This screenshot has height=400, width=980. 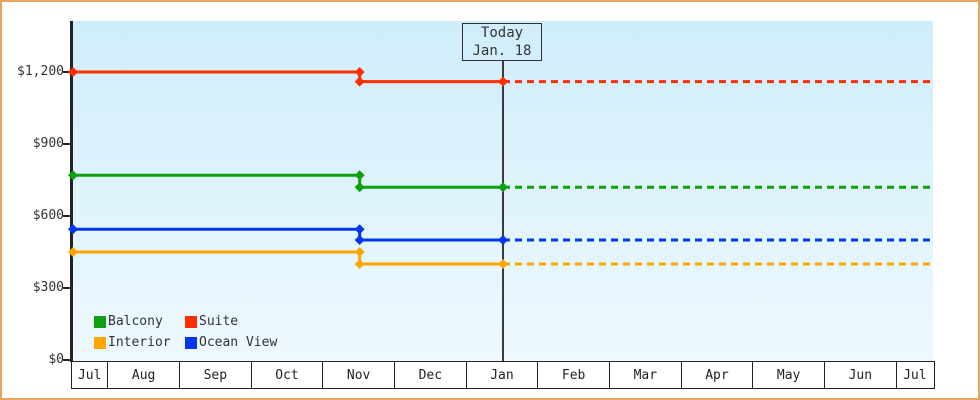 What do you see at coordinates (56, 359) in the screenshot?
I see `y-axis-tick-label: $0` at bounding box center [56, 359].